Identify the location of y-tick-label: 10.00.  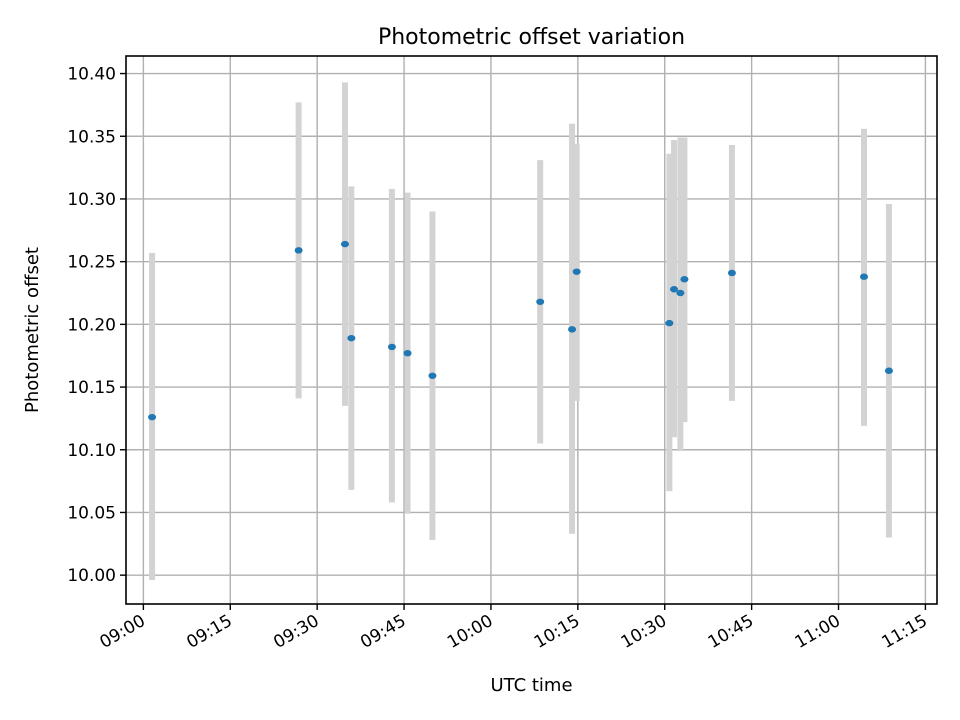
(91, 576).